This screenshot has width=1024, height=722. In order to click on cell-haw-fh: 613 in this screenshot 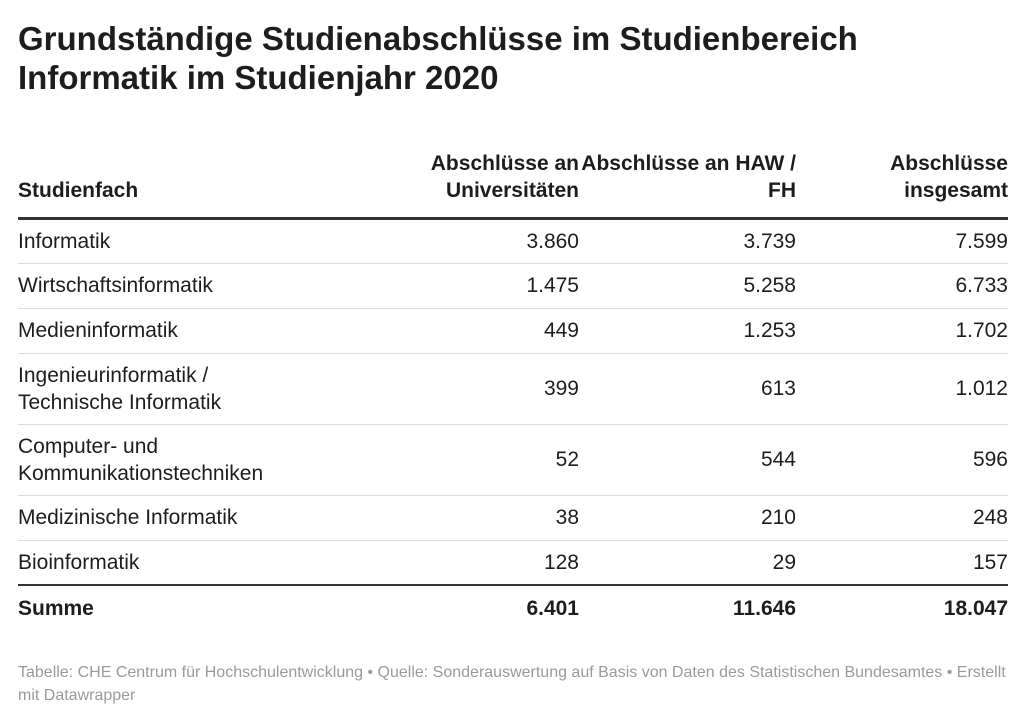, I will do `click(687, 389)`.